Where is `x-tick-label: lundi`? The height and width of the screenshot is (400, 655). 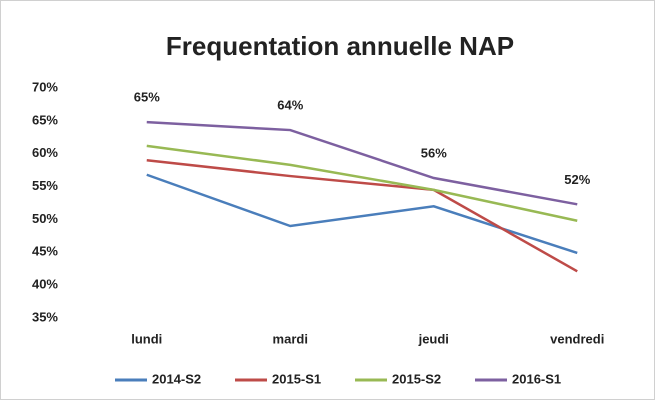
x-tick-label: lundi is located at coordinates (146, 338).